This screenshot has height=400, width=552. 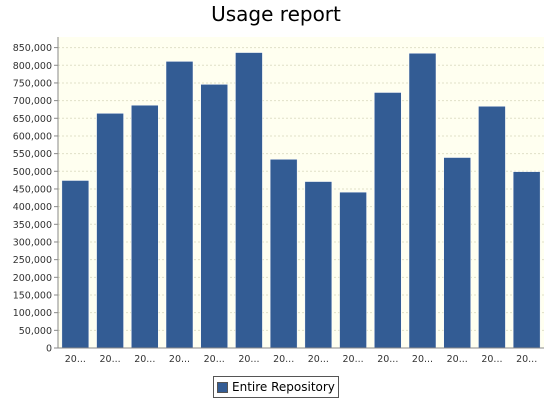 What do you see at coordinates (32, 295) in the screenshot?
I see `y-tick-label: 150,000` at bounding box center [32, 295].